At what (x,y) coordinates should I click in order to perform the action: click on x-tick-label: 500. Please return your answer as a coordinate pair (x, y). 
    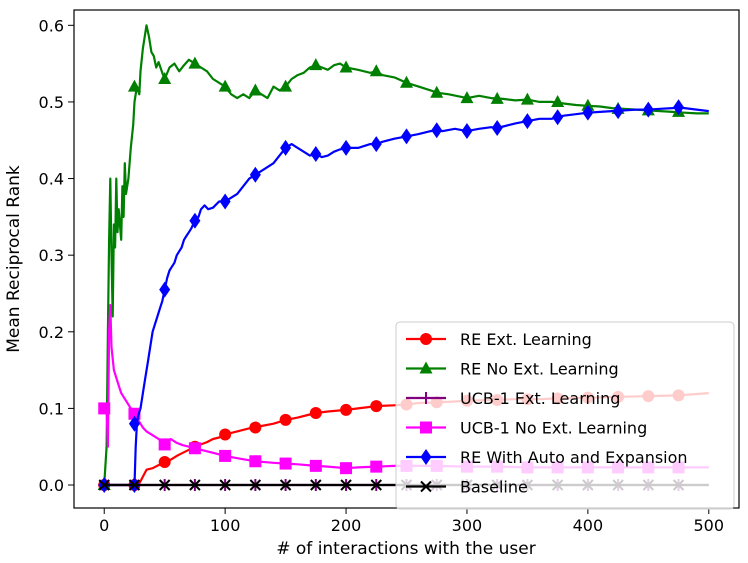
    Looking at the image, I should click on (708, 525).